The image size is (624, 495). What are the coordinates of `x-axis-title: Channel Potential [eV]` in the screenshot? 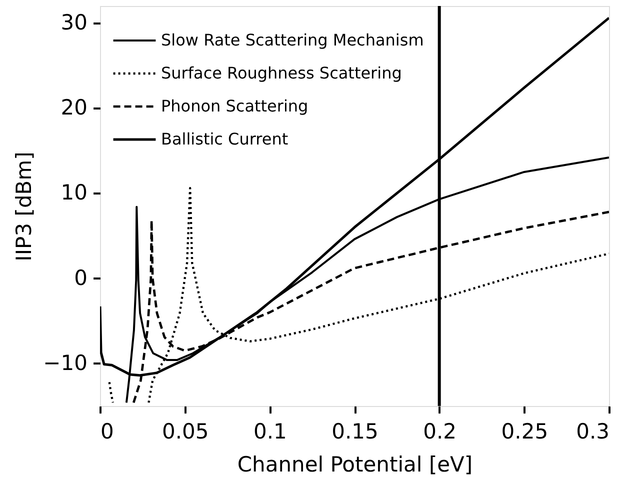 It's located at (355, 464).